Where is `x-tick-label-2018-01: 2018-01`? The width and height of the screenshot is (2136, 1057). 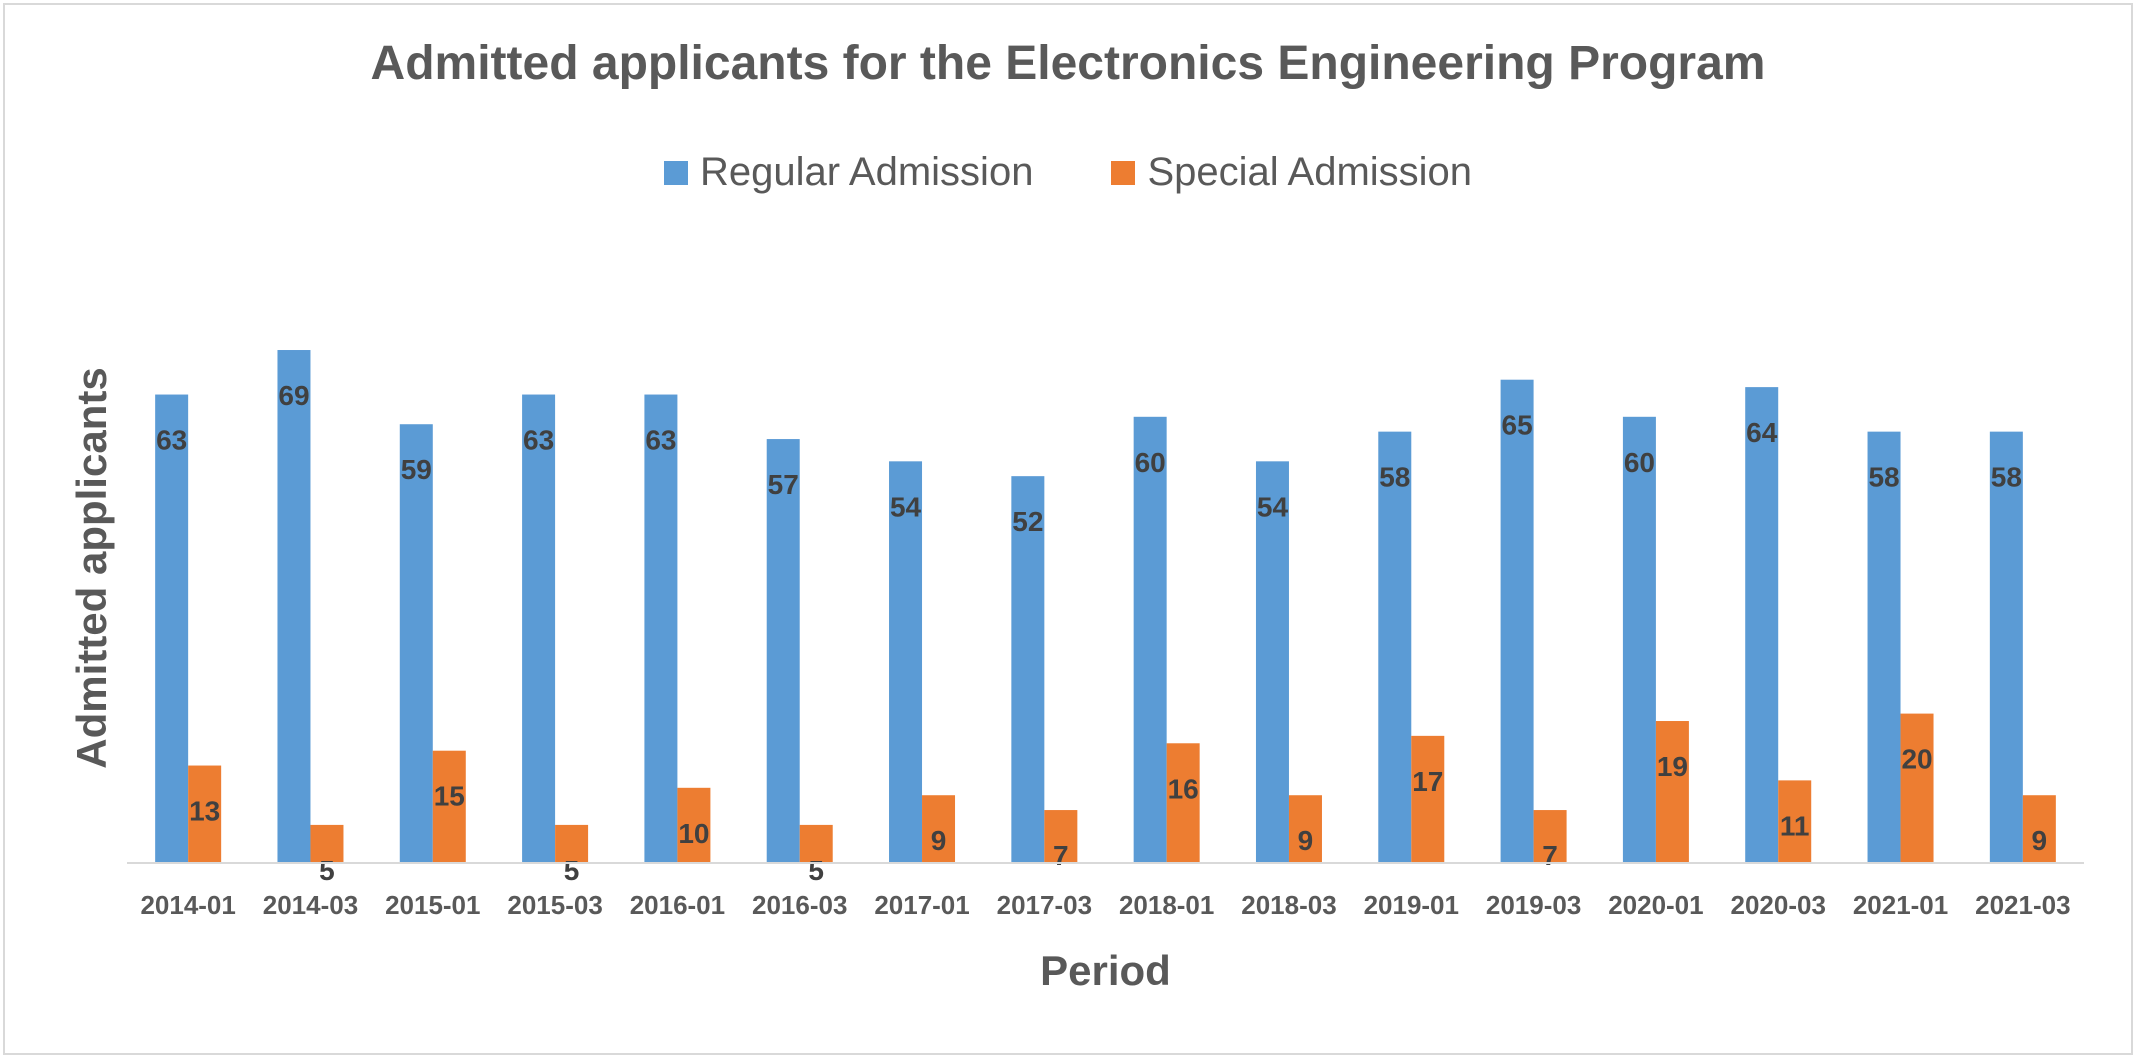
x-tick-label-2018-01: 2018-01 is located at coordinates (1166, 905).